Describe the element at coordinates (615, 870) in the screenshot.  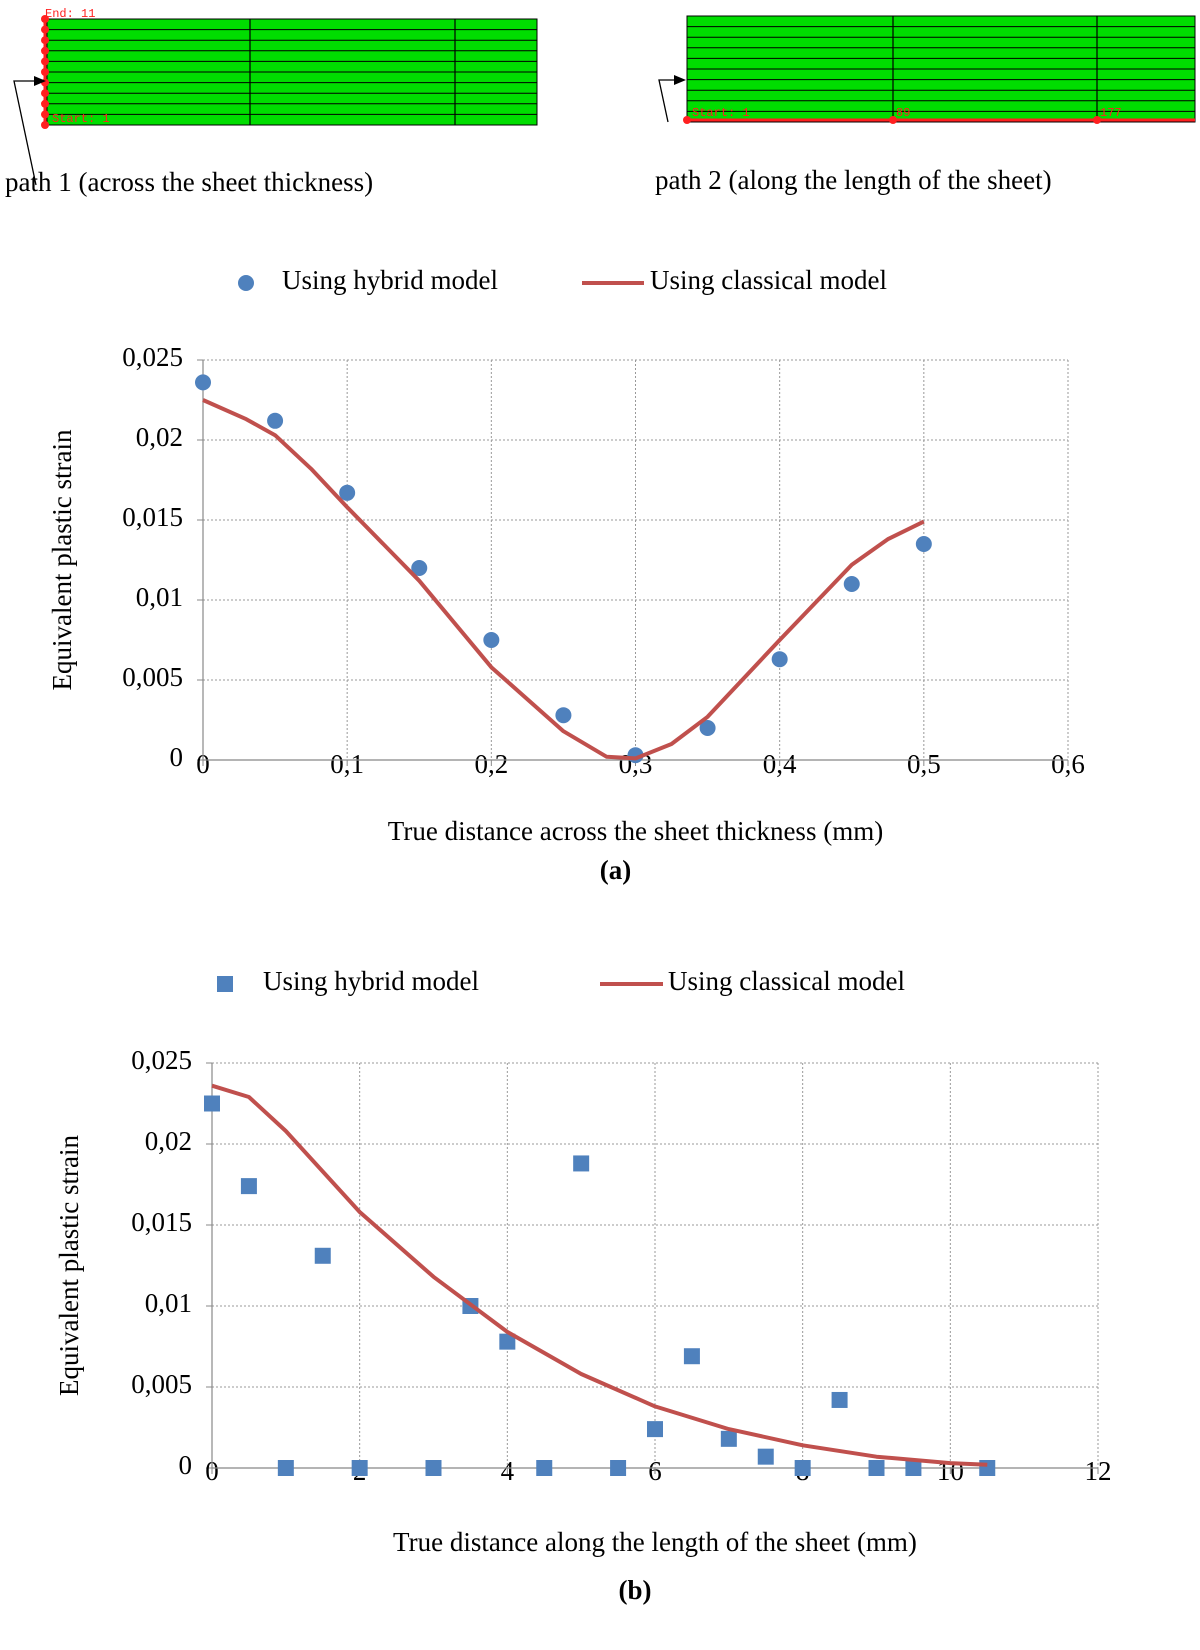
I see `caption: (a)` at that location.